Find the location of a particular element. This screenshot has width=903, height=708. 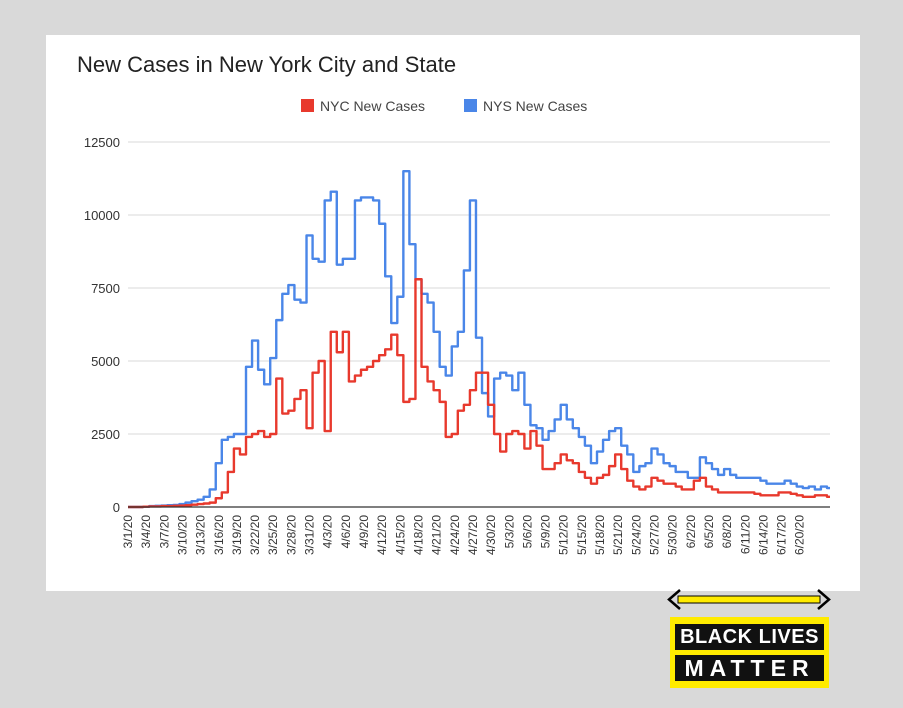

x-tick-label: 3/1/20 is located at coordinates (128, 532).